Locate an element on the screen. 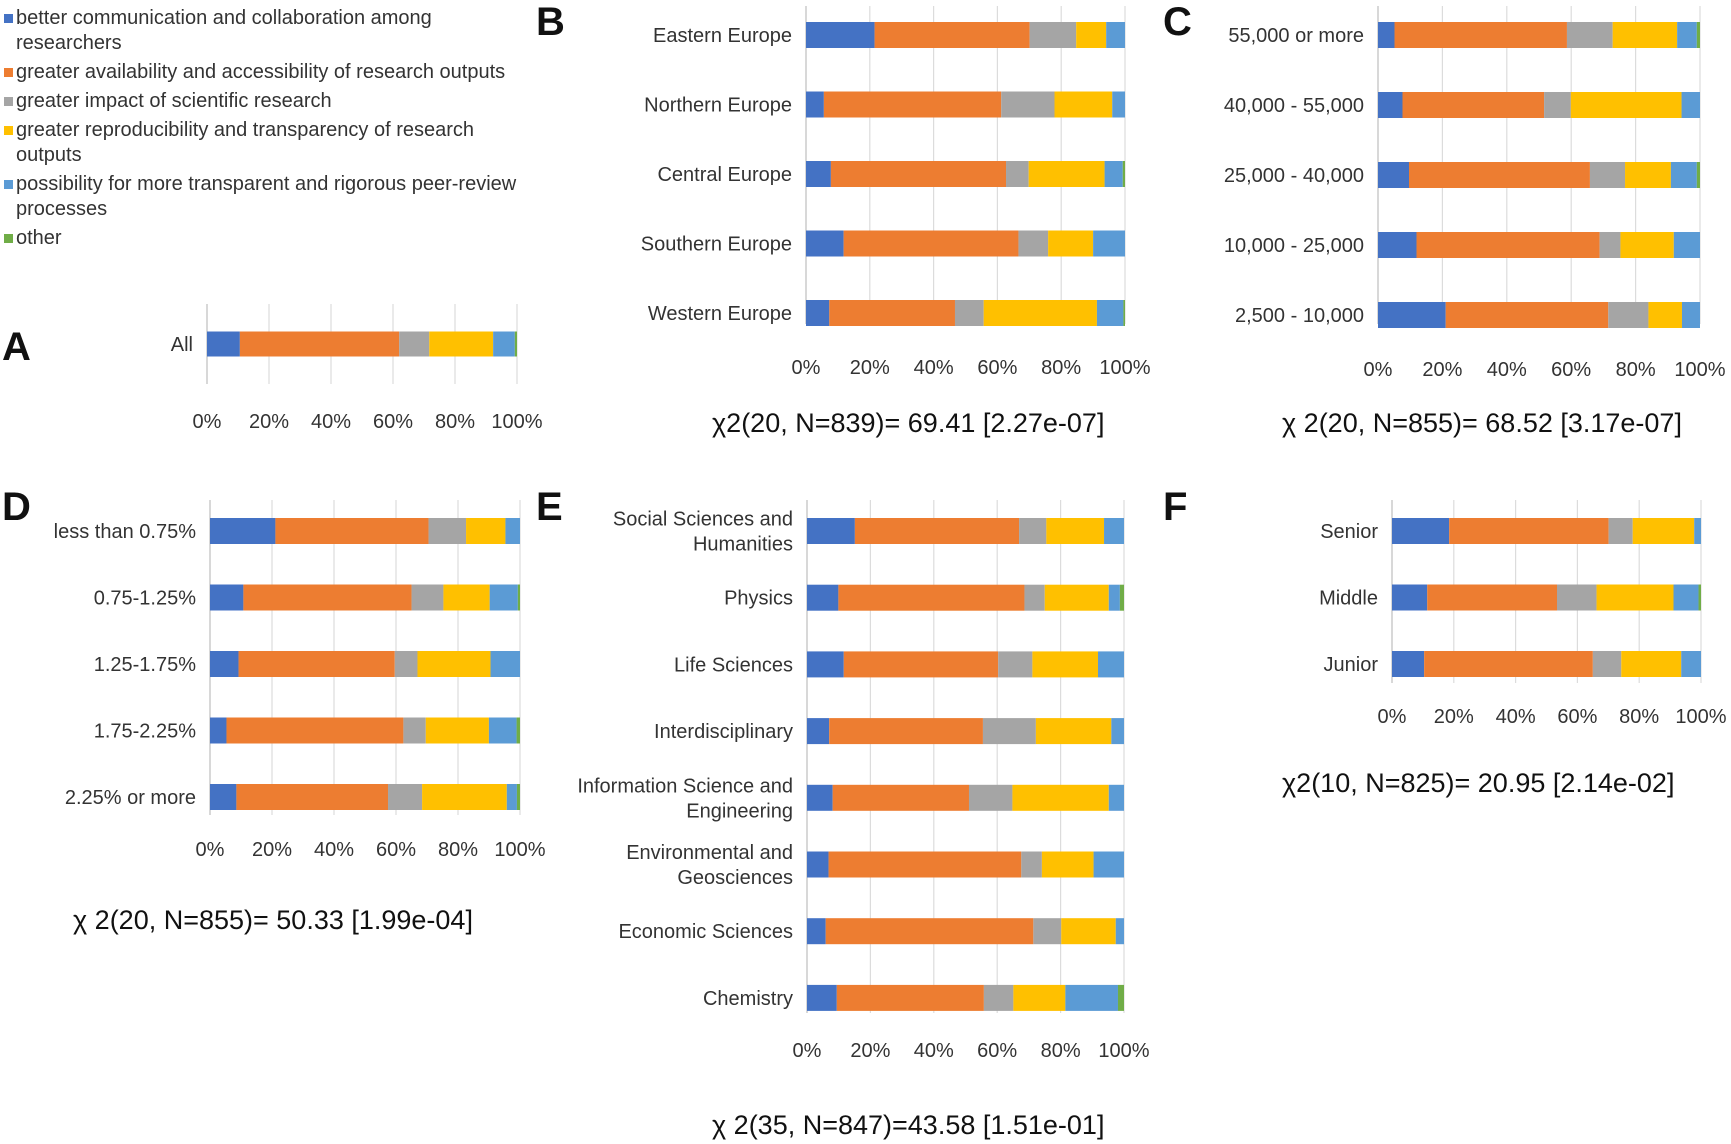 The image size is (1731, 1144). category-label: 25,000 - 40,000 is located at coordinates (1294, 176).